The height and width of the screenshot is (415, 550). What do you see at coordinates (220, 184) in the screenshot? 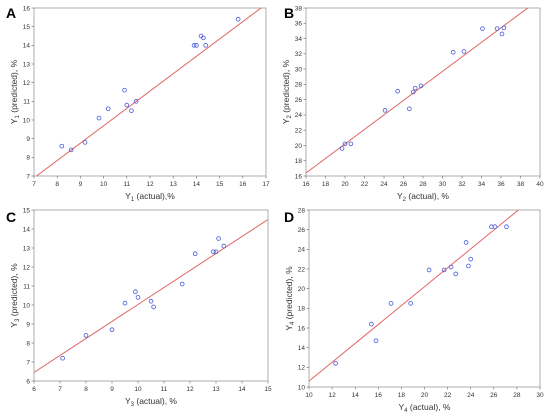
I see `x-tick-label: 15` at bounding box center [220, 184].